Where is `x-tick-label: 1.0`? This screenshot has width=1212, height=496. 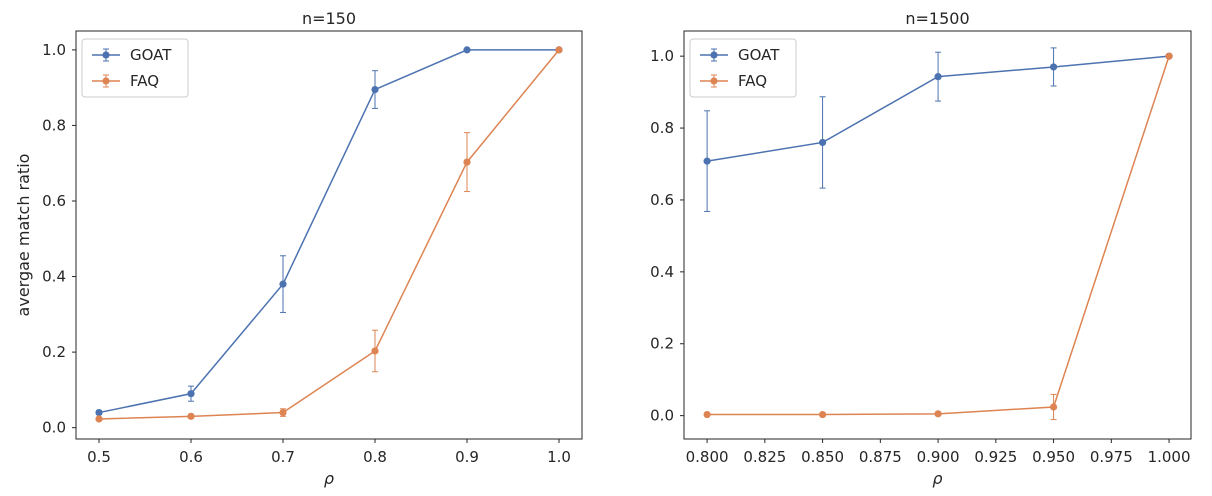 x-tick-label: 1.0 is located at coordinates (559, 457).